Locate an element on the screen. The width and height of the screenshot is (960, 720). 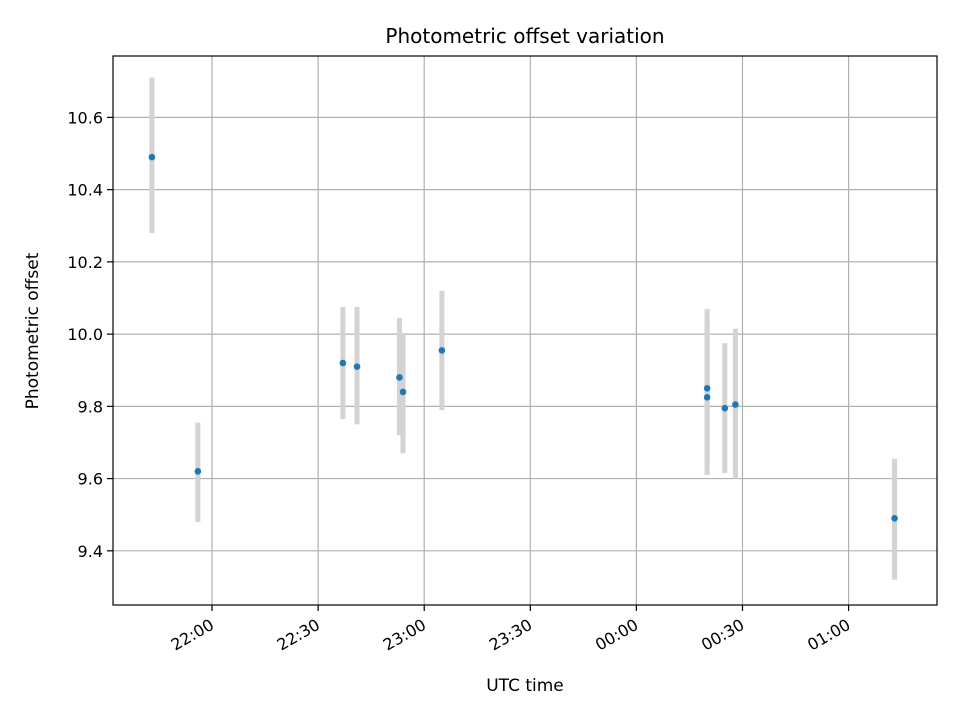
y-tick-label: 10.6 is located at coordinates (85, 117).